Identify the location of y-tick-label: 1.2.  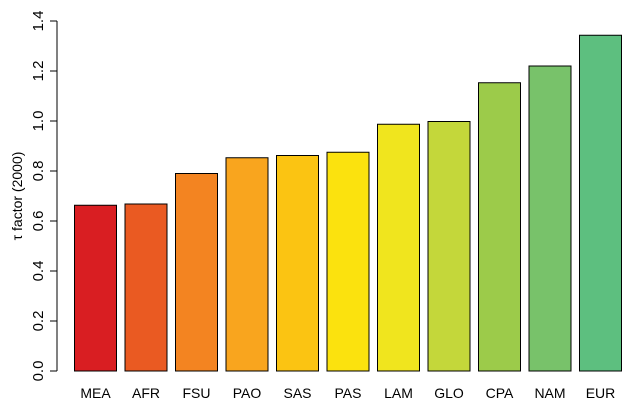
(38, 71).